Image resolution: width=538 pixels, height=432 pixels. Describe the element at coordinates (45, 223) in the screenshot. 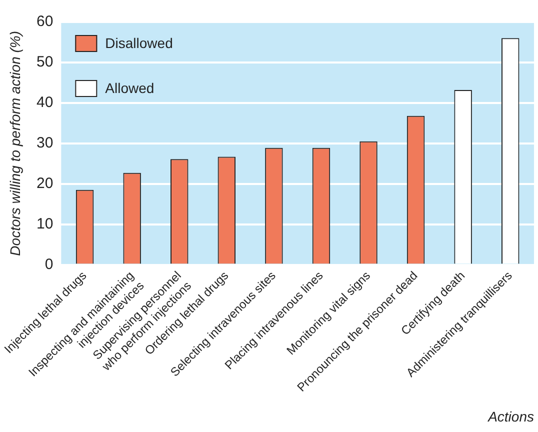

I see `y-tick-label: 10` at that location.